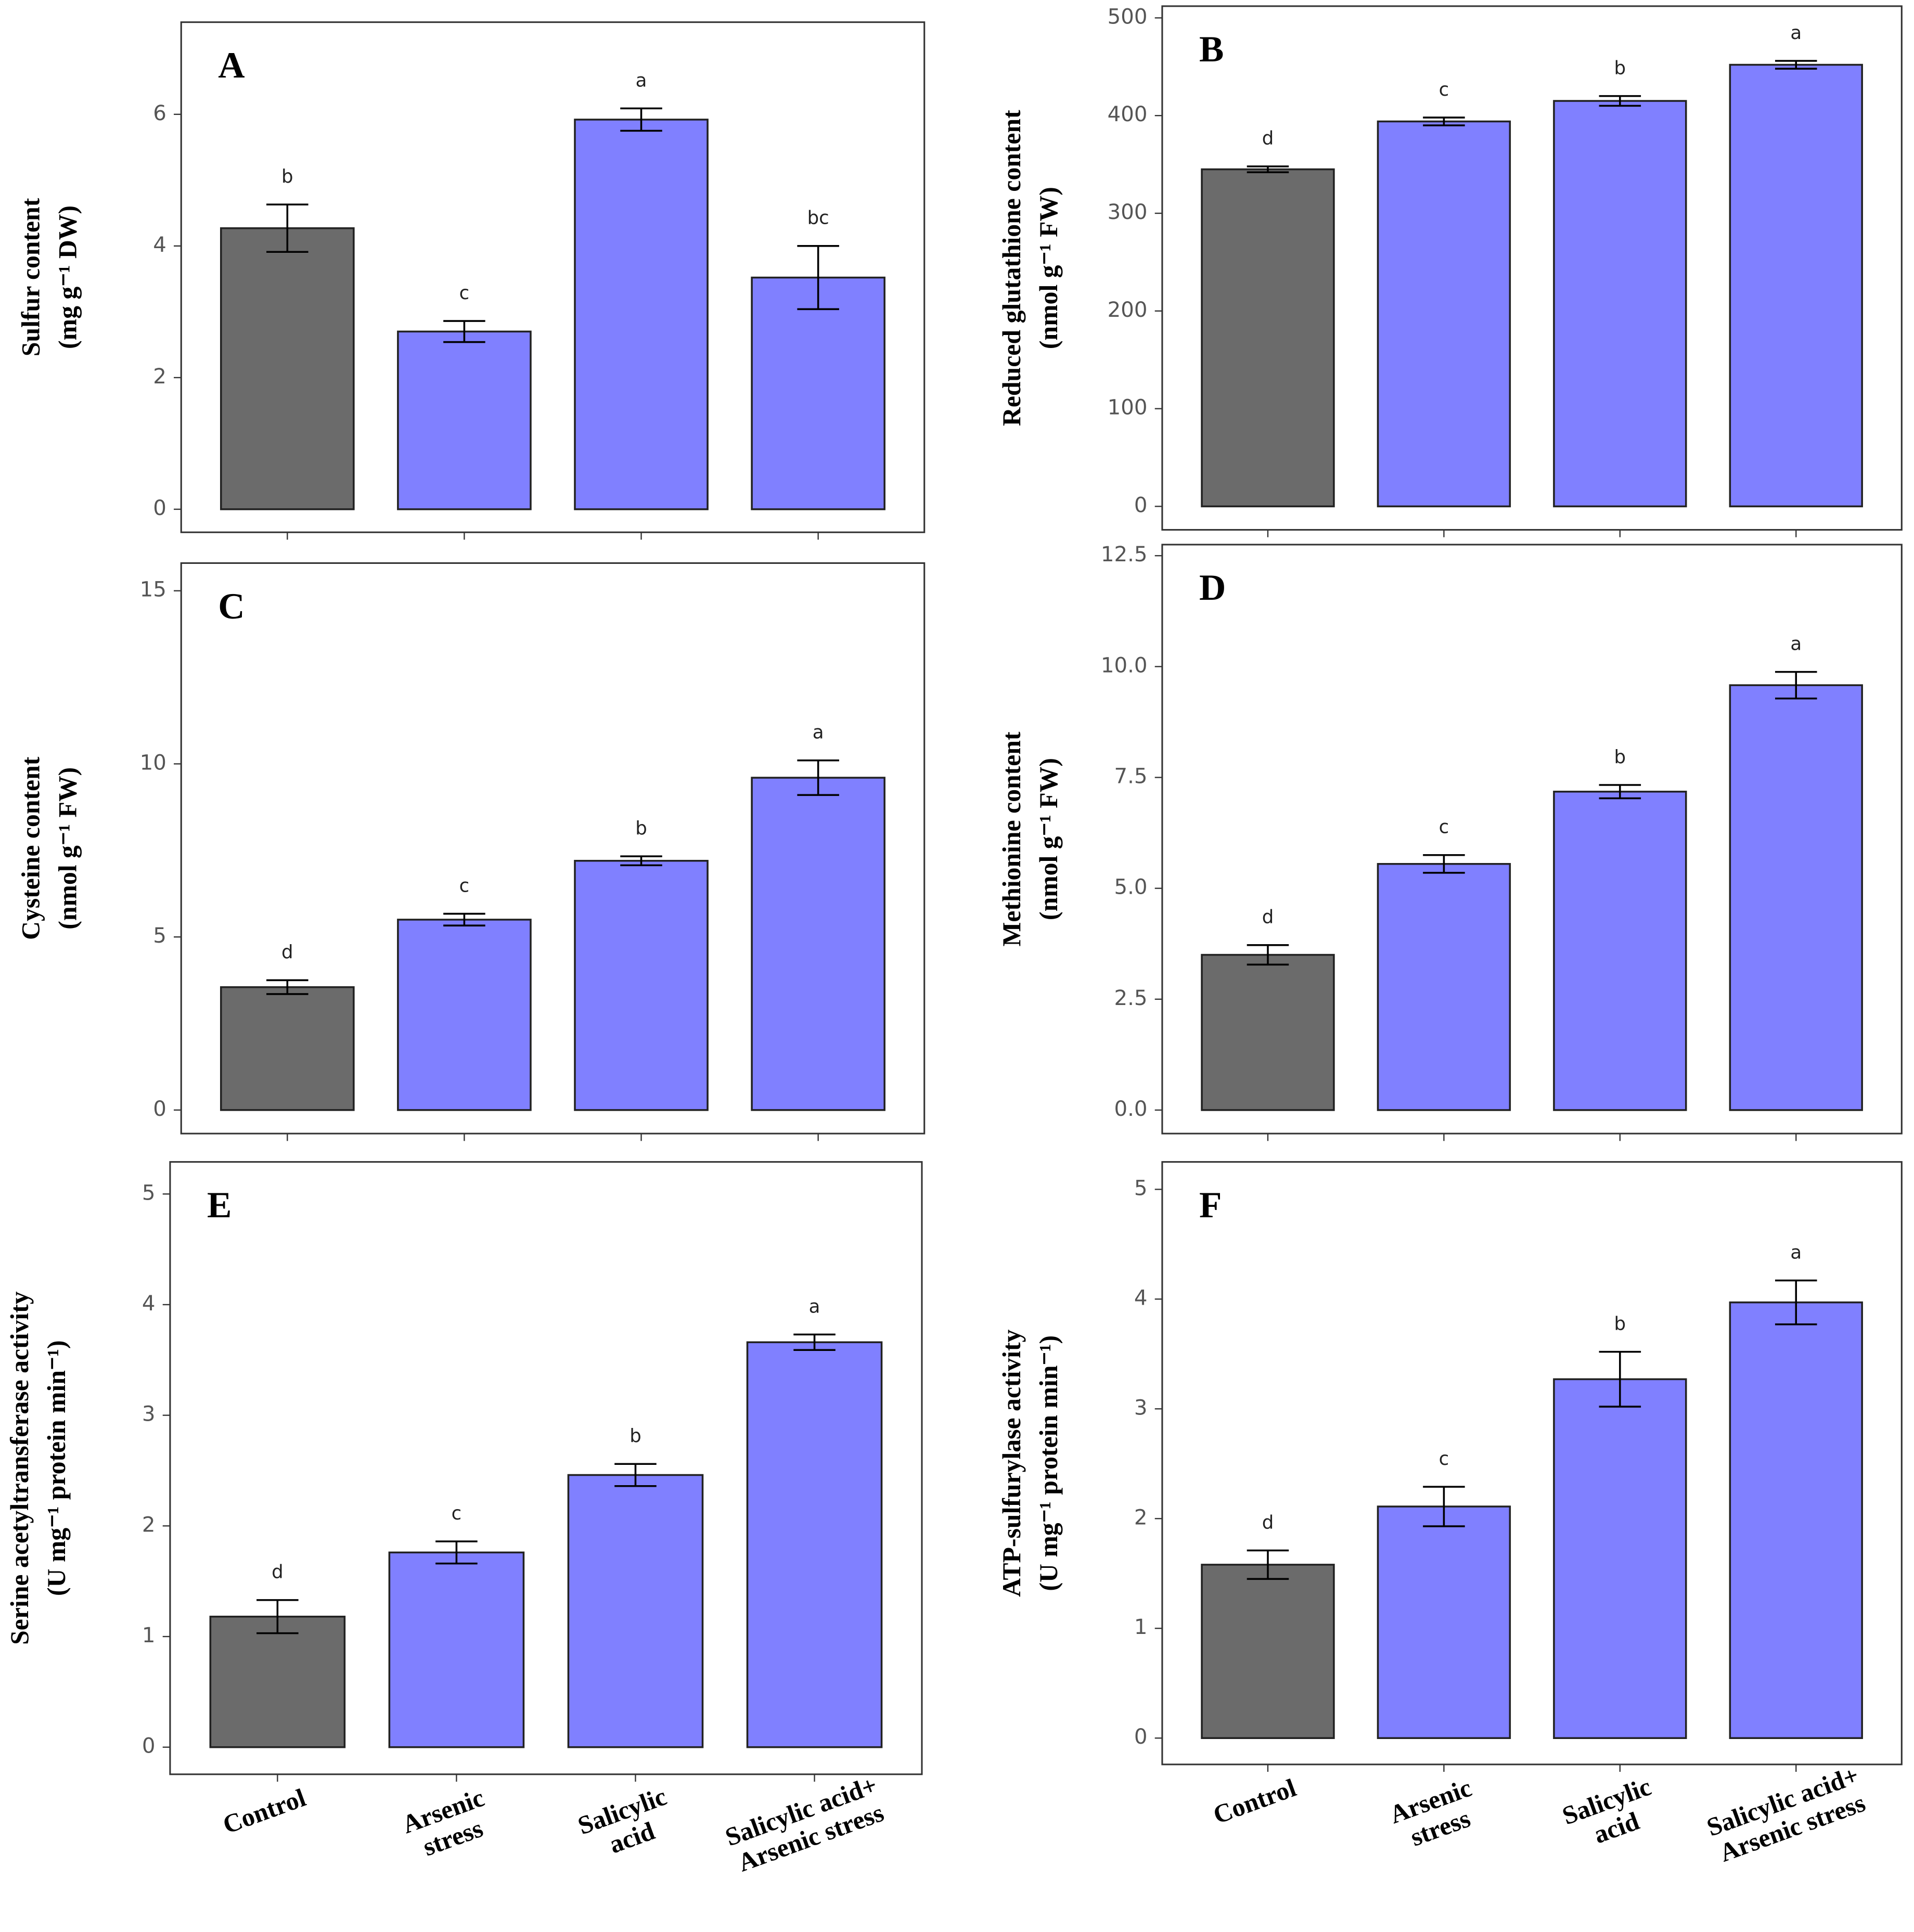 The image size is (1914, 1932). What do you see at coordinates (1011, 1462) in the screenshot?
I see `y-axis-label: ATP-sulfurylase activity` at bounding box center [1011, 1462].